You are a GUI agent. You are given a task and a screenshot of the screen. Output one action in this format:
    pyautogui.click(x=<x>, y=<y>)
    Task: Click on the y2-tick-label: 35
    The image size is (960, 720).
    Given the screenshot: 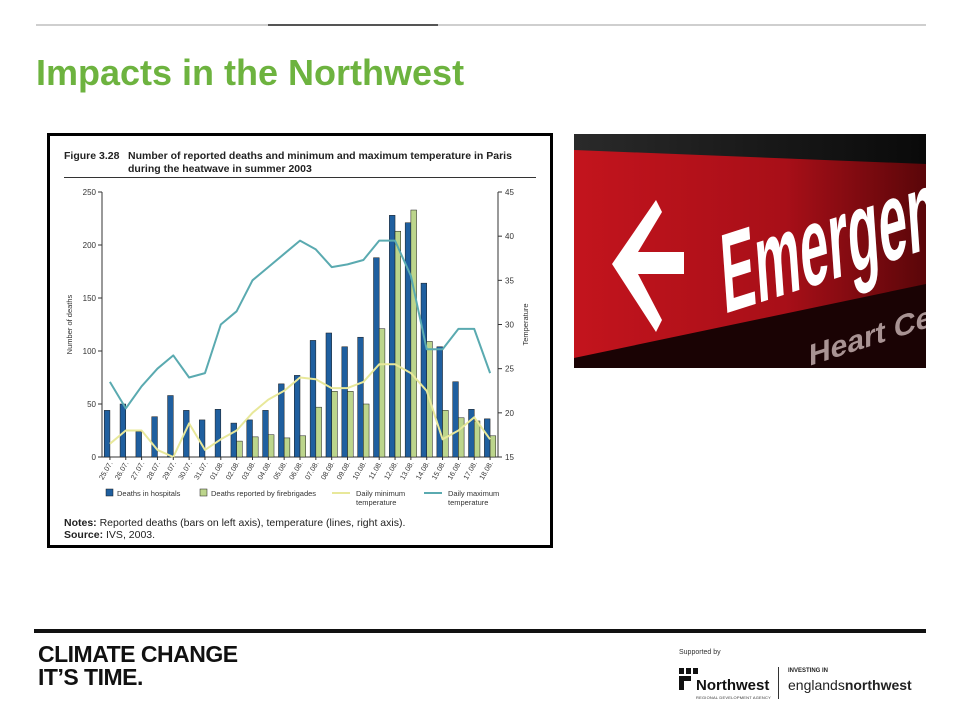 What is the action you would take?
    pyautogui.click(x=509, y=280)
    